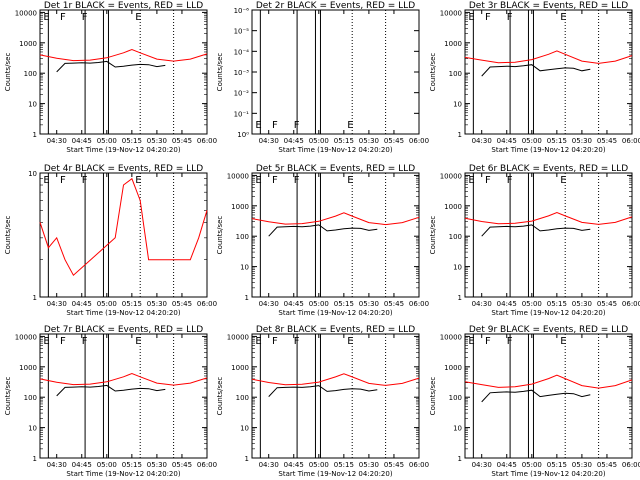 This screenshot has height=480, width=640. Describe the element at coordinates (335, 6) in the screenshot. I see `chart-title: Det 2r BLACK = Events, RED = LLD` at that location.